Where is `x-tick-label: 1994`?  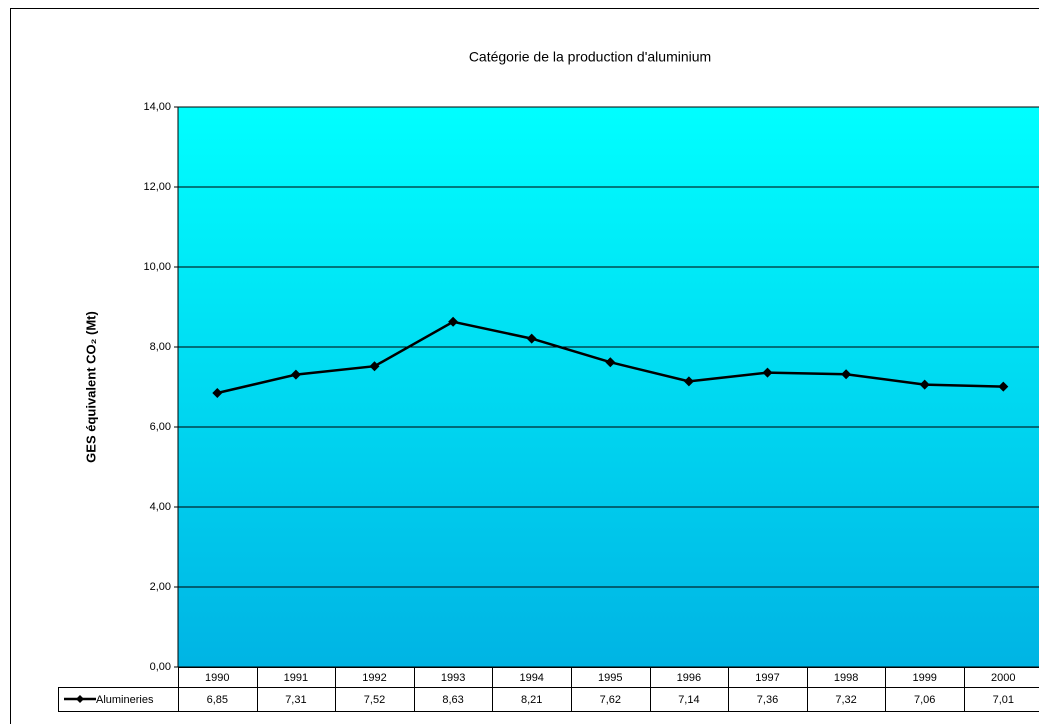
x-tick-label: 1994 is located at coordinates (531, 678).